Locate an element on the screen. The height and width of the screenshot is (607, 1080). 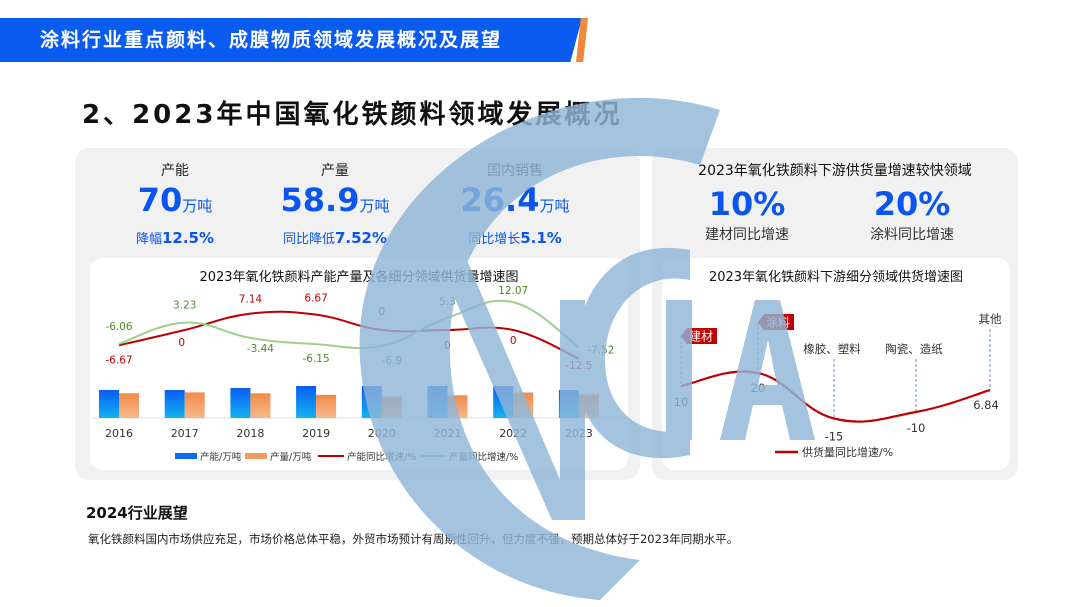
category-label: 其他 is located at coordinates (990, 319).